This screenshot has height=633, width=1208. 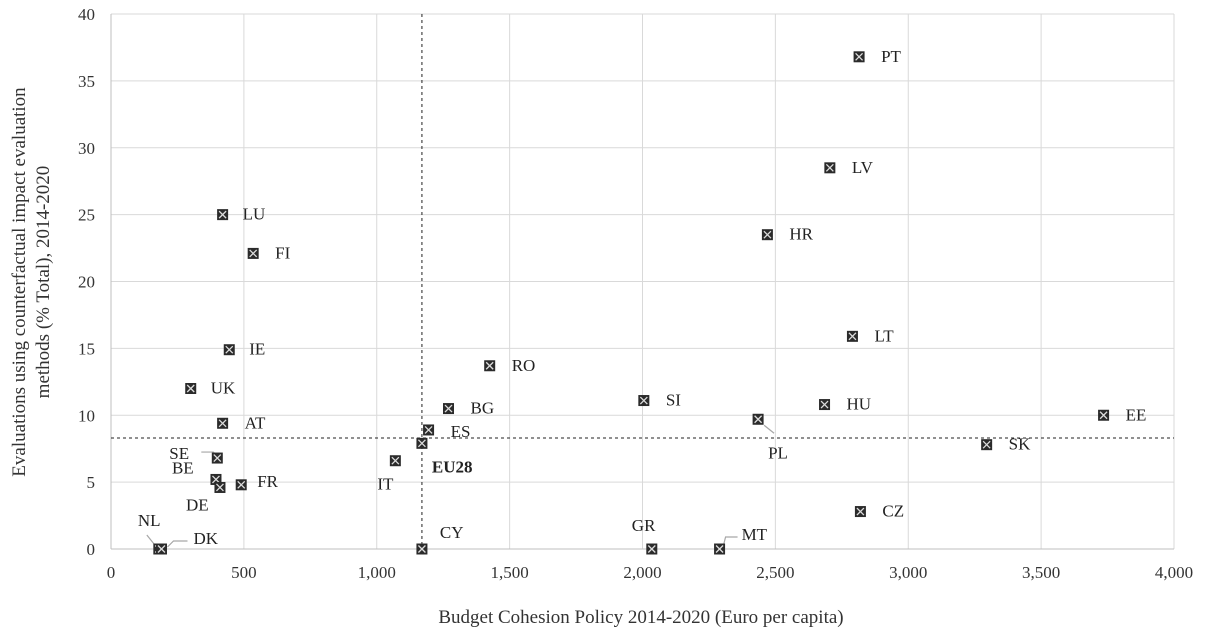 I want to click on data-point-hr, so click(x=767, y=235).